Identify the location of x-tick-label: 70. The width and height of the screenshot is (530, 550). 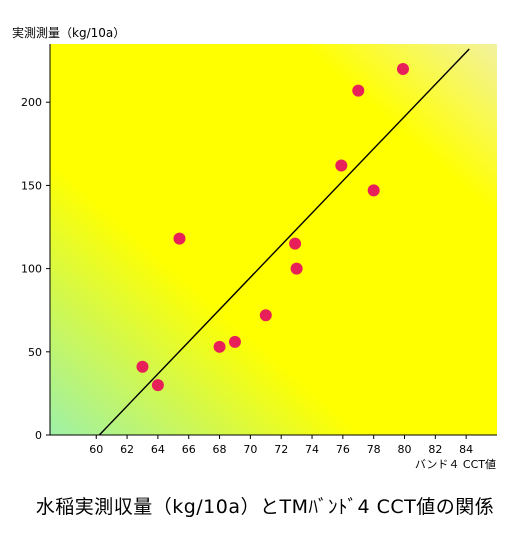
(250, 449).